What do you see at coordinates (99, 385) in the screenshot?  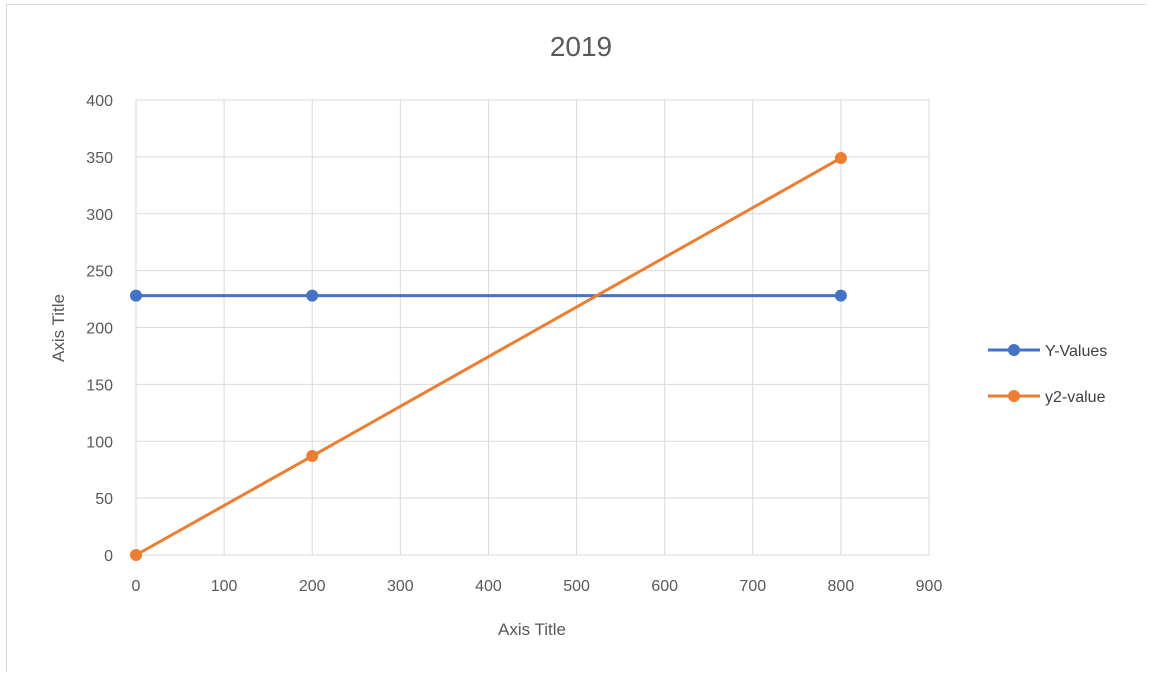 I see `y-tick-label: 150` at bounding box center [99, 385].